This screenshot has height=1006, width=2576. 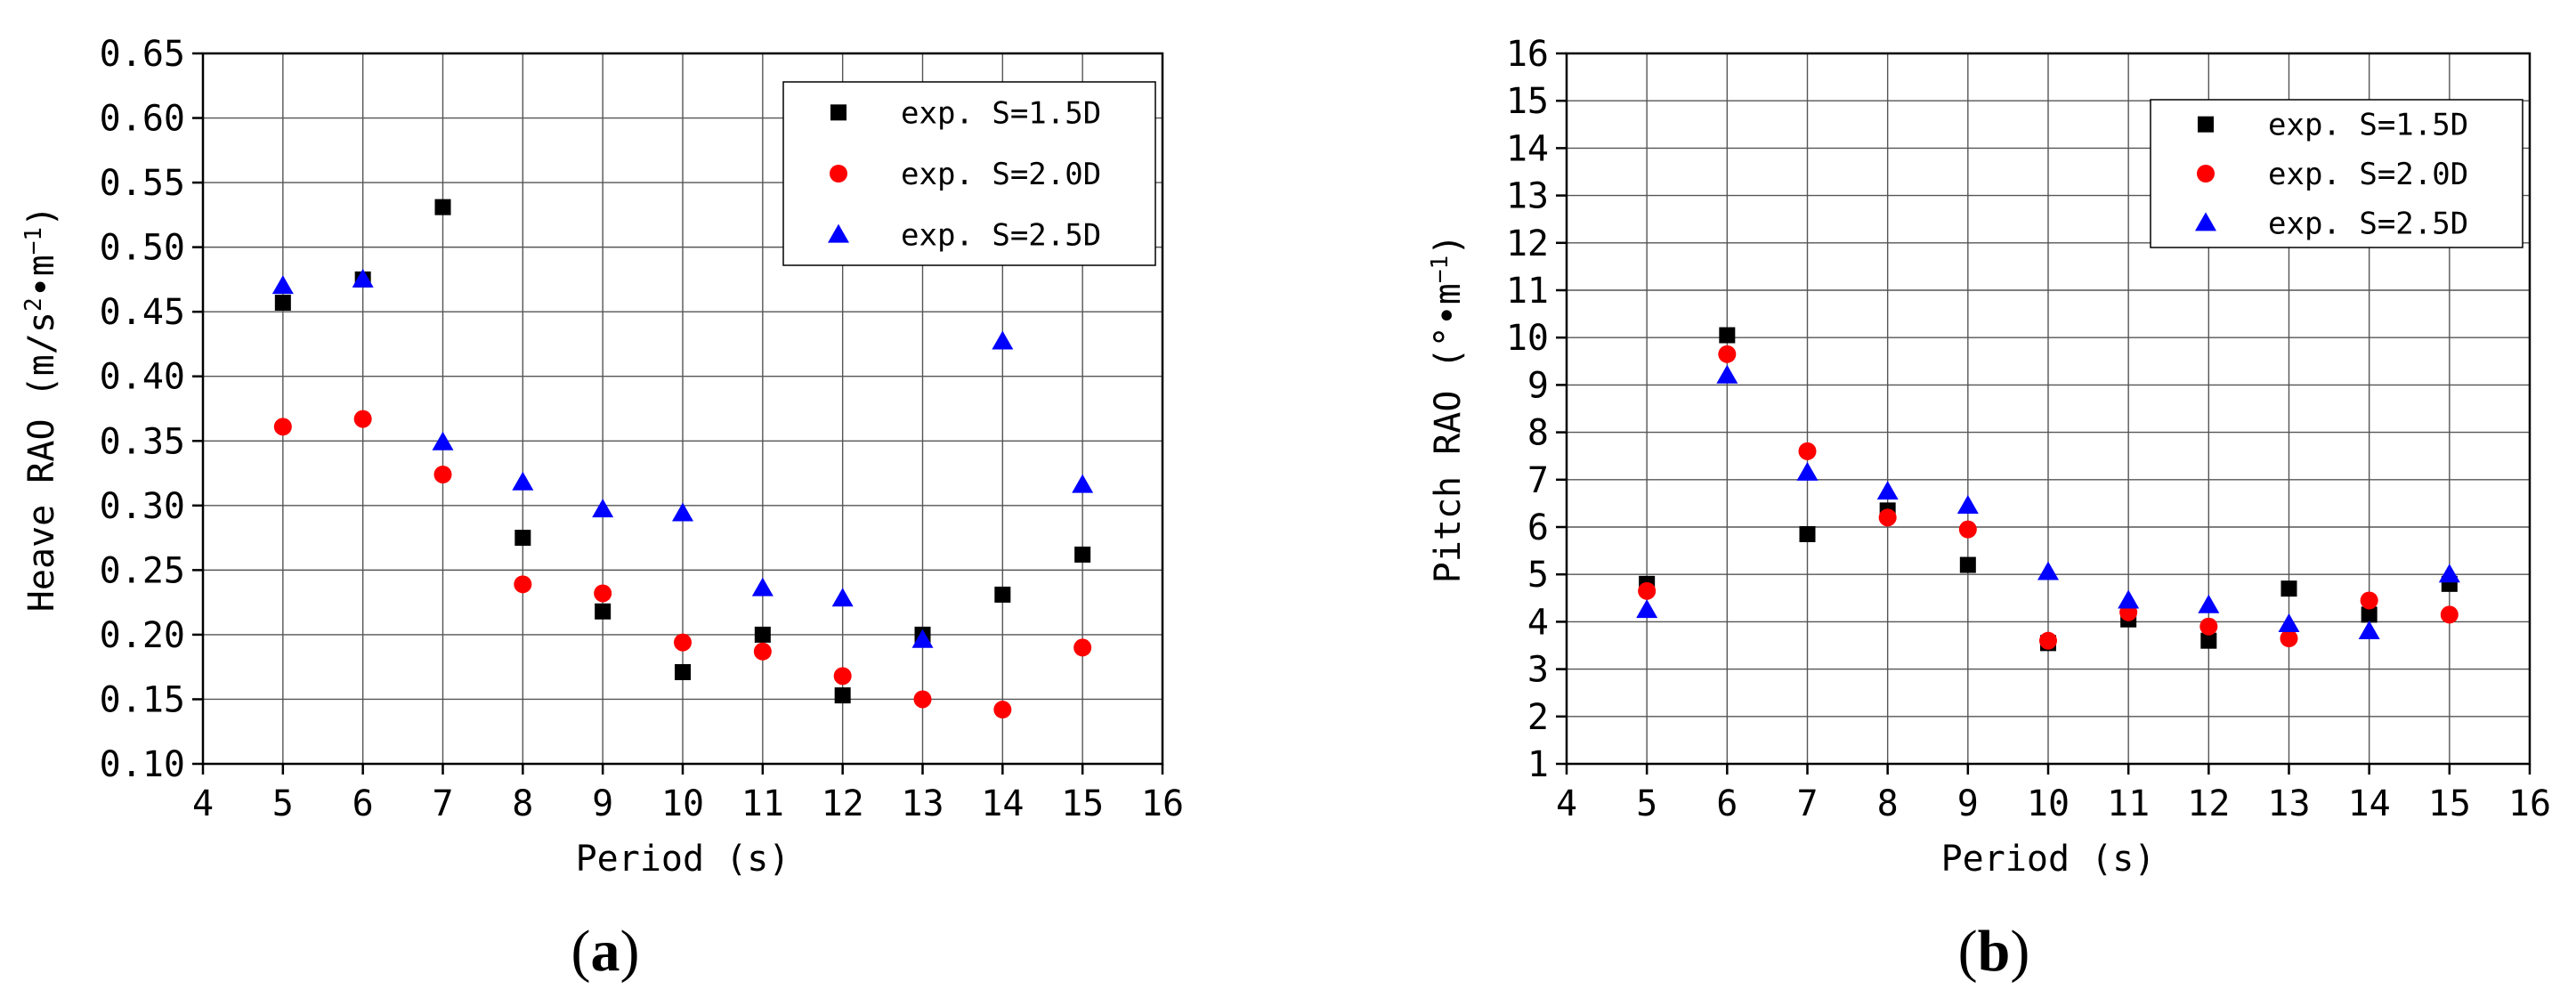 I want to click on y-tick-label: 0.45, so click(x=143, y=312).